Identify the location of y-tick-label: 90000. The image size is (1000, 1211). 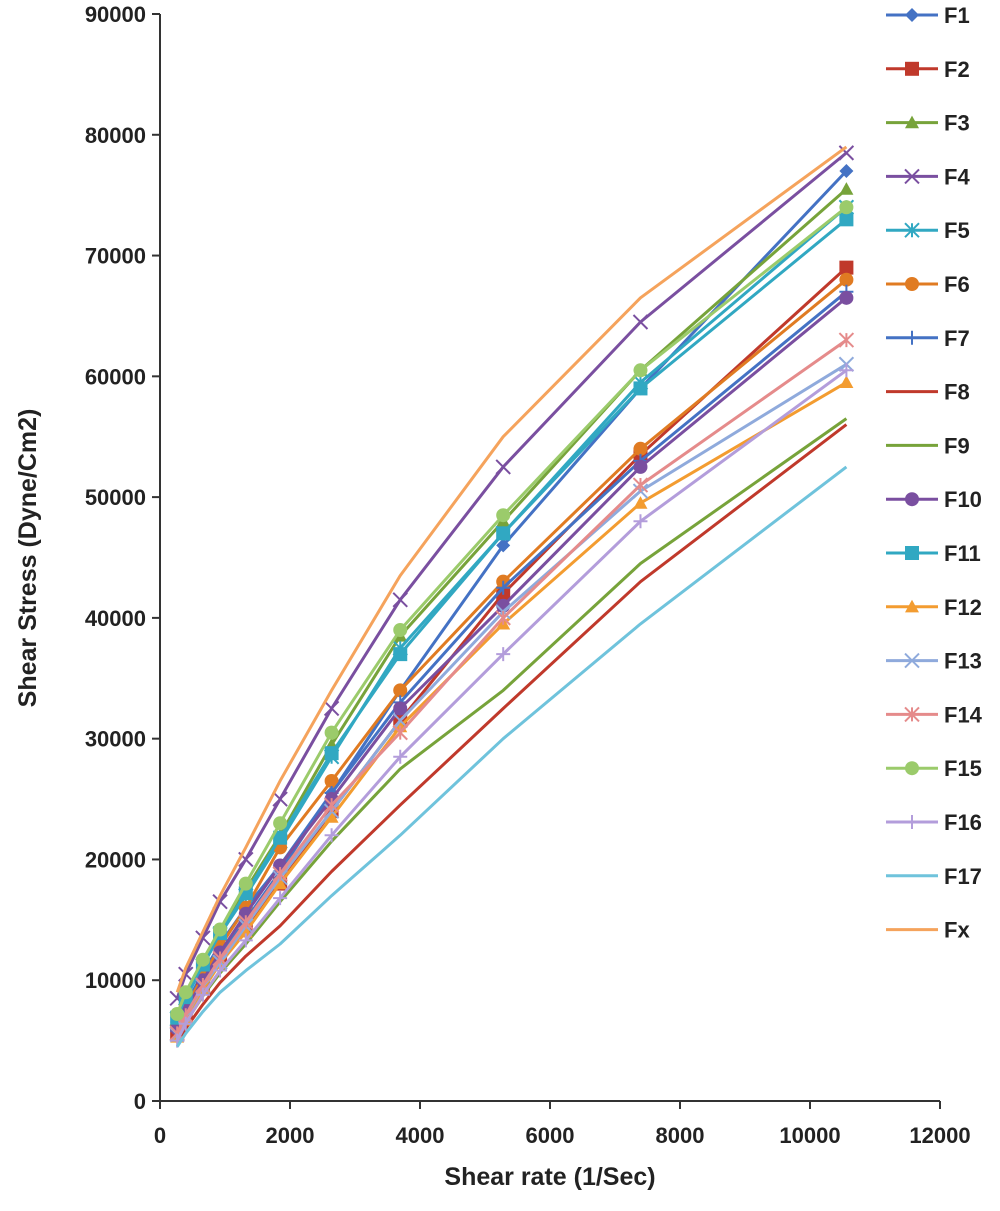
(115, 14).